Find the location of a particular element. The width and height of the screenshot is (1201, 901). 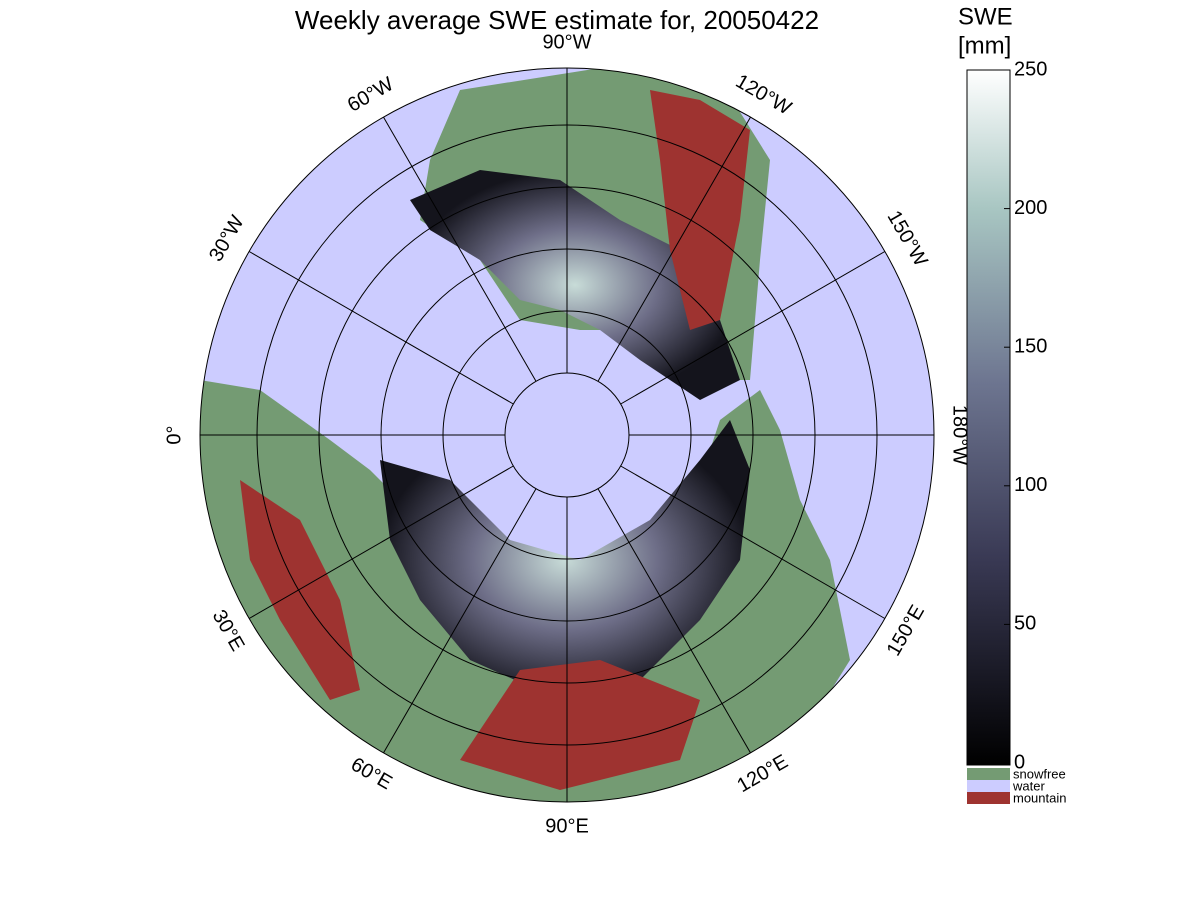

legend-label: mountain is located at coordinates (1039, 797).